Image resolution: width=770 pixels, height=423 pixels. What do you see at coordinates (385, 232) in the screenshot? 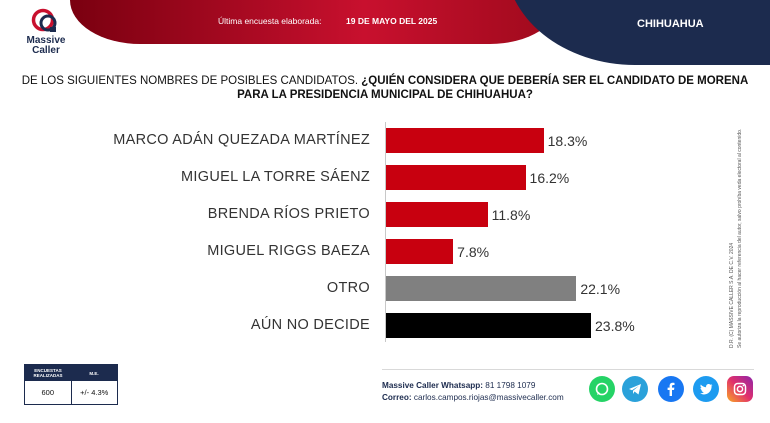
I see `chart-axis-line` at bounding box center [385, 232].